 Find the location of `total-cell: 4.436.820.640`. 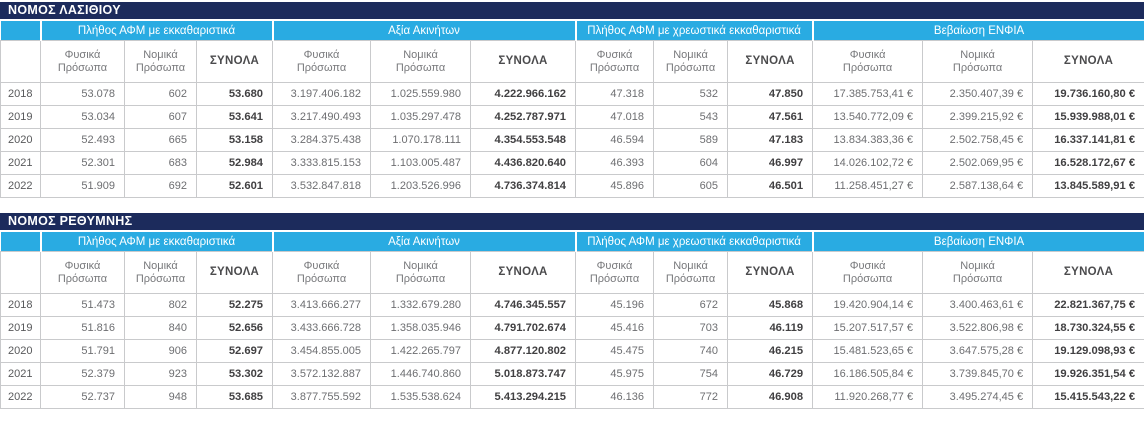

total-cell: 4.436.820.640 is located at coordinates (523, 163).